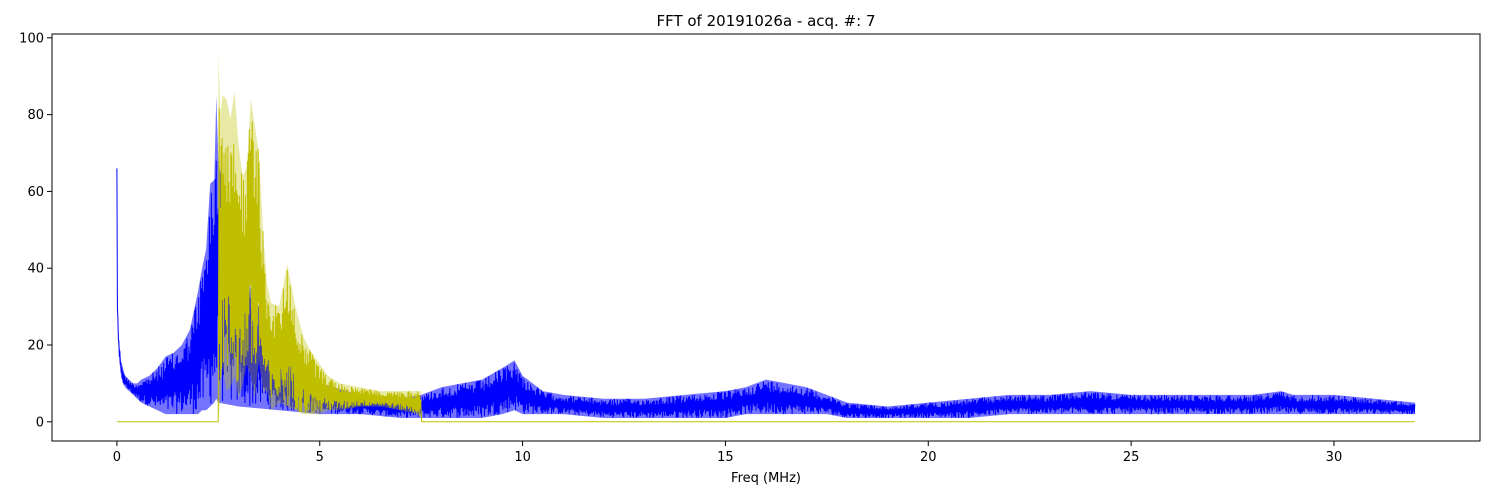 The height and width of the screenshot is (500, 1500). Describe the element at coordinates (1334, 457) in the screenshot. I see `x-tick-label: 30` at that location.